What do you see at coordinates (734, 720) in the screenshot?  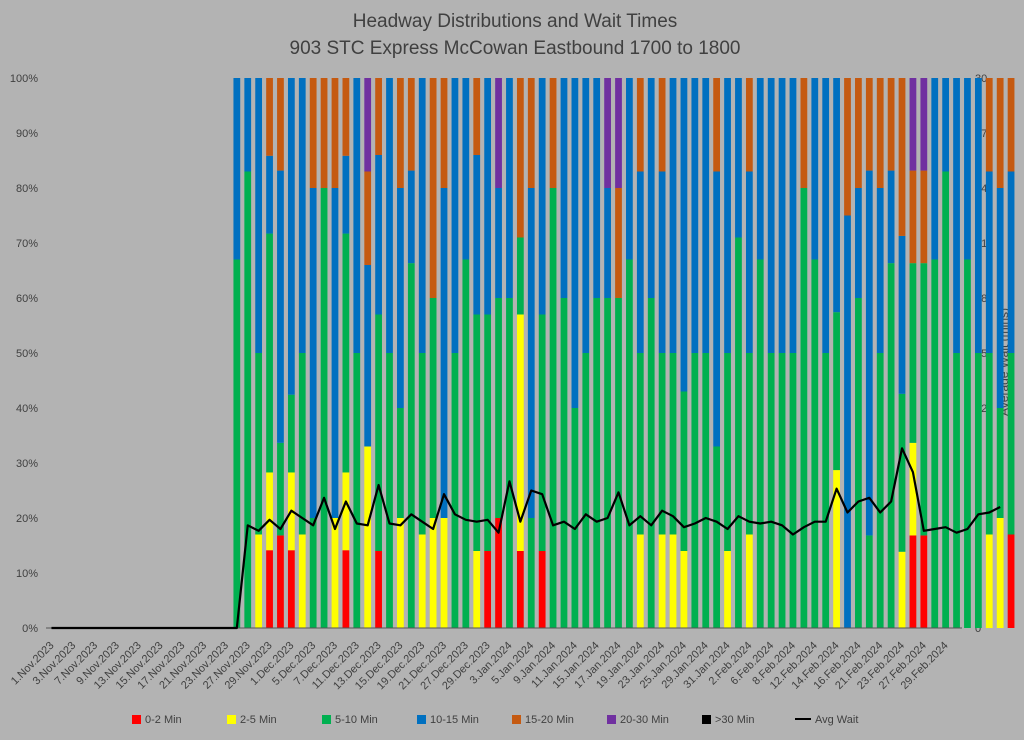 I see `legend-label: >30 Min` at bounding box center [734, 720].